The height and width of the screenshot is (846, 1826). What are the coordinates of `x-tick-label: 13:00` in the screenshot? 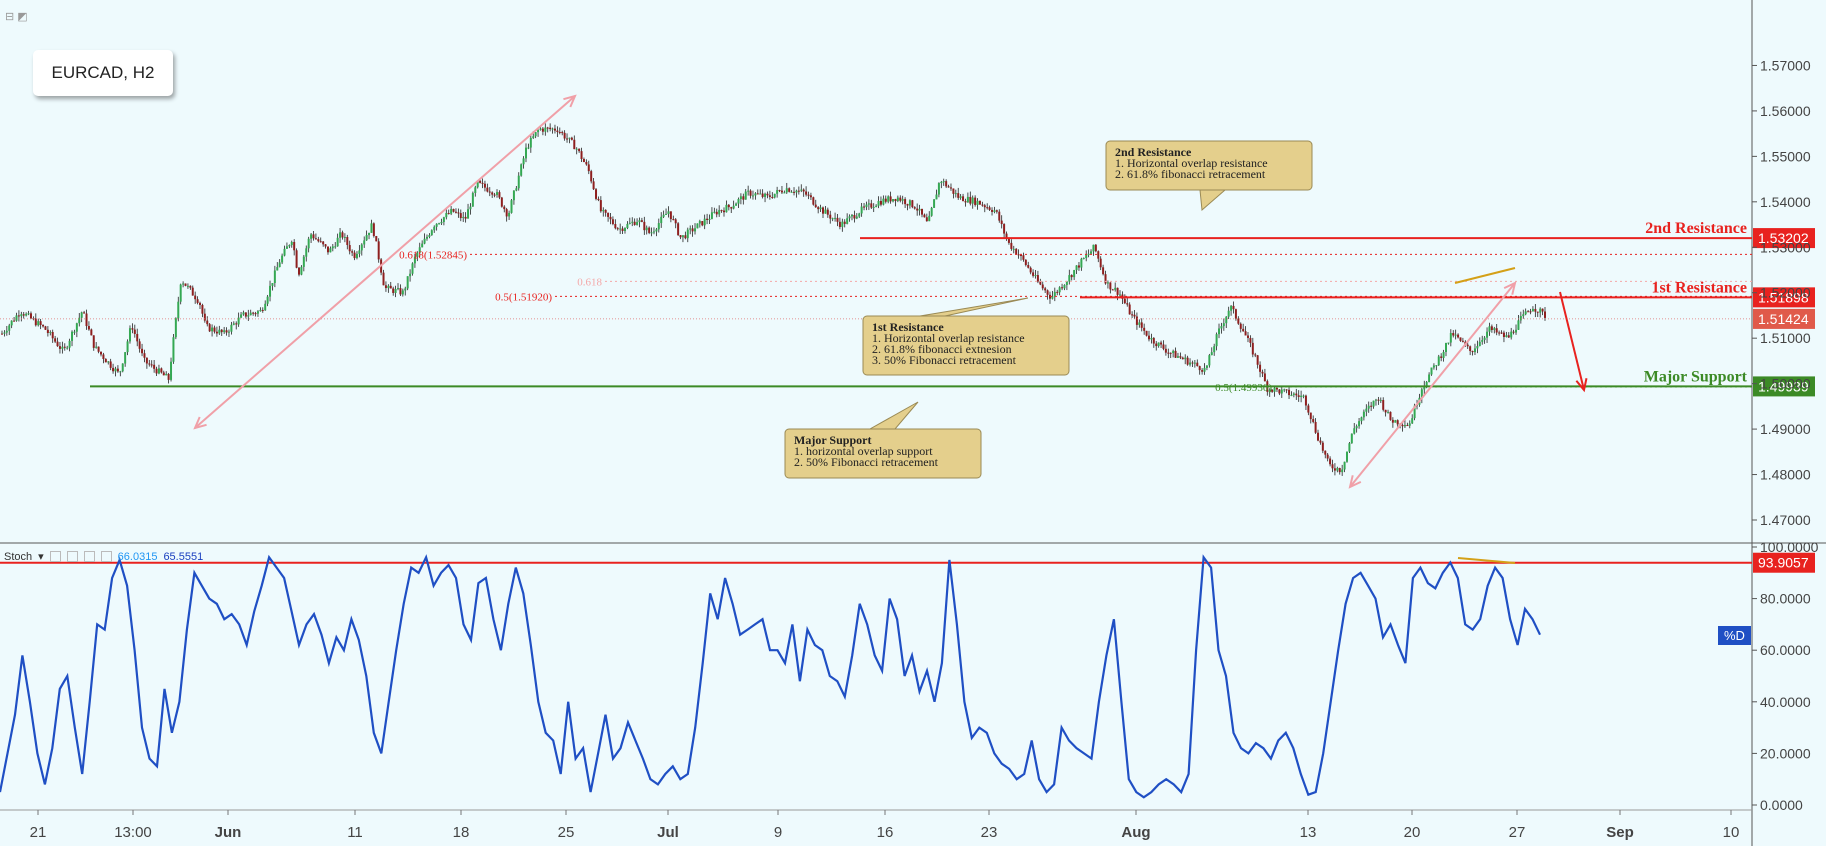 It's located at (133, 832).